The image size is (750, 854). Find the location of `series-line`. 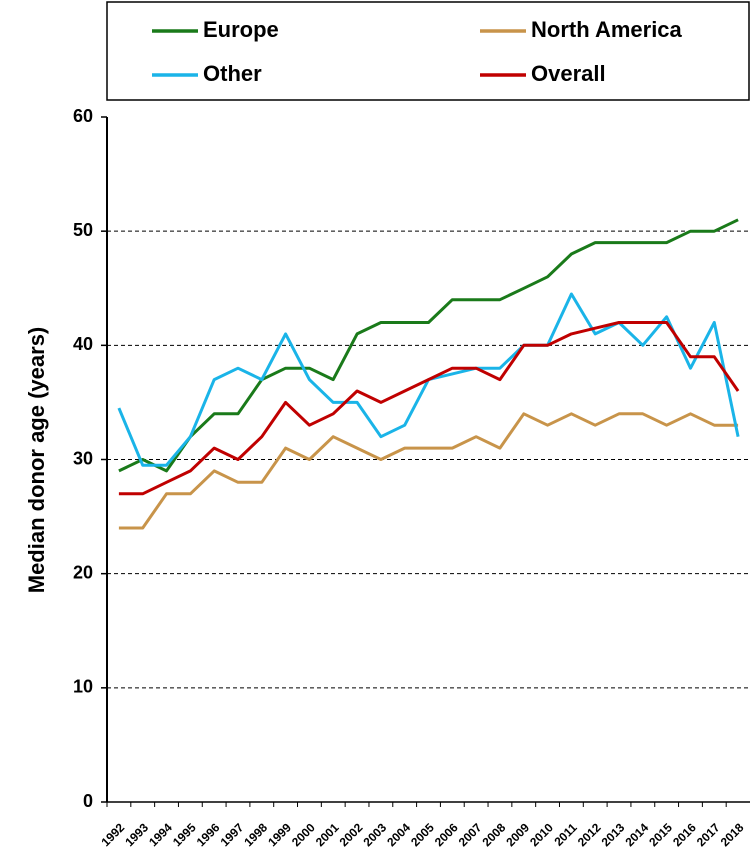

series-line is located at coordinates (428, 471).